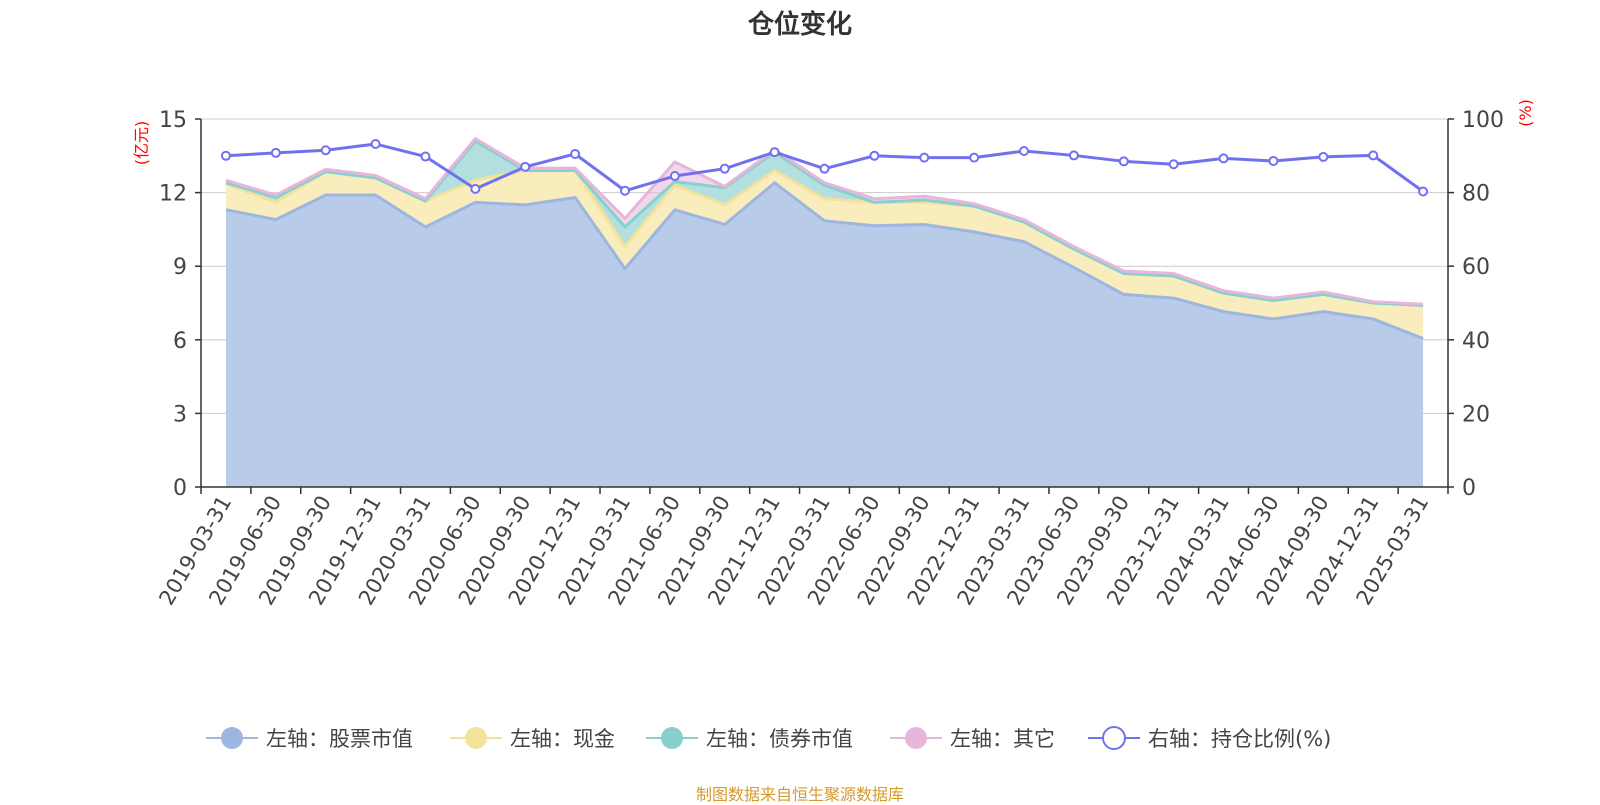 This screenshot has width=1600, height=805. Describe the element at coordinates (1525, 113) in the screenshot. I see `y-right-axis-name: (%)` at that location.